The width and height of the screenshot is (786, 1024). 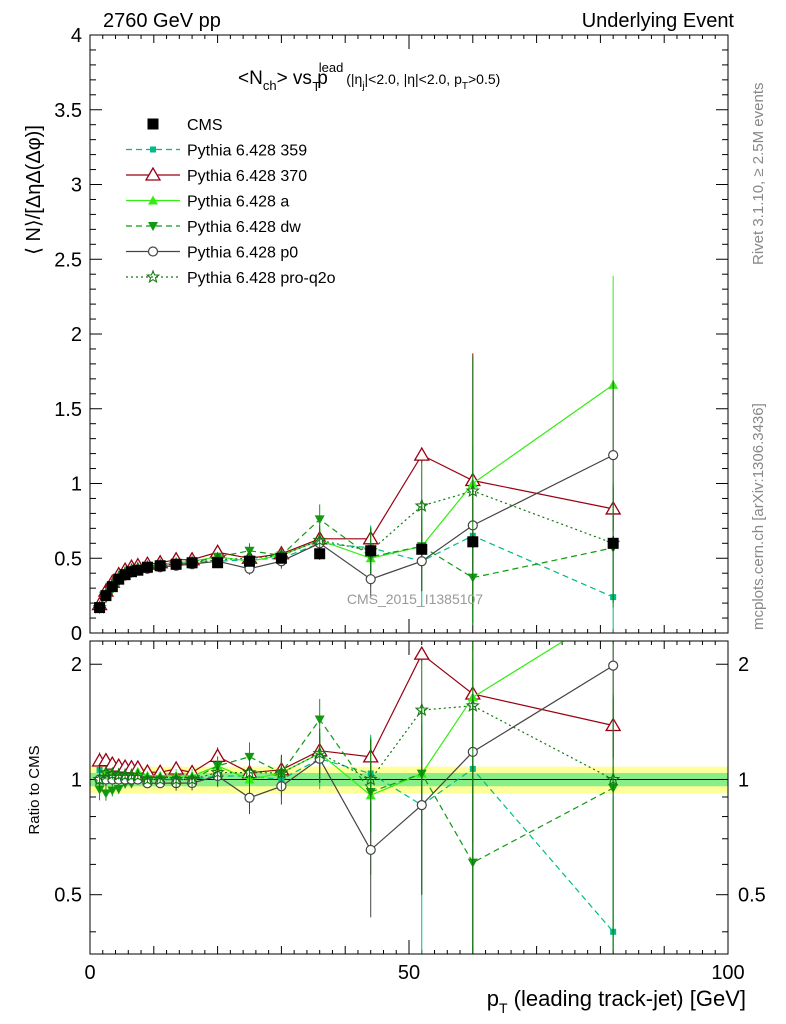 I want to click on legend-label-pp0: Pythia 6.428 p0, so click(x=242, y=253).